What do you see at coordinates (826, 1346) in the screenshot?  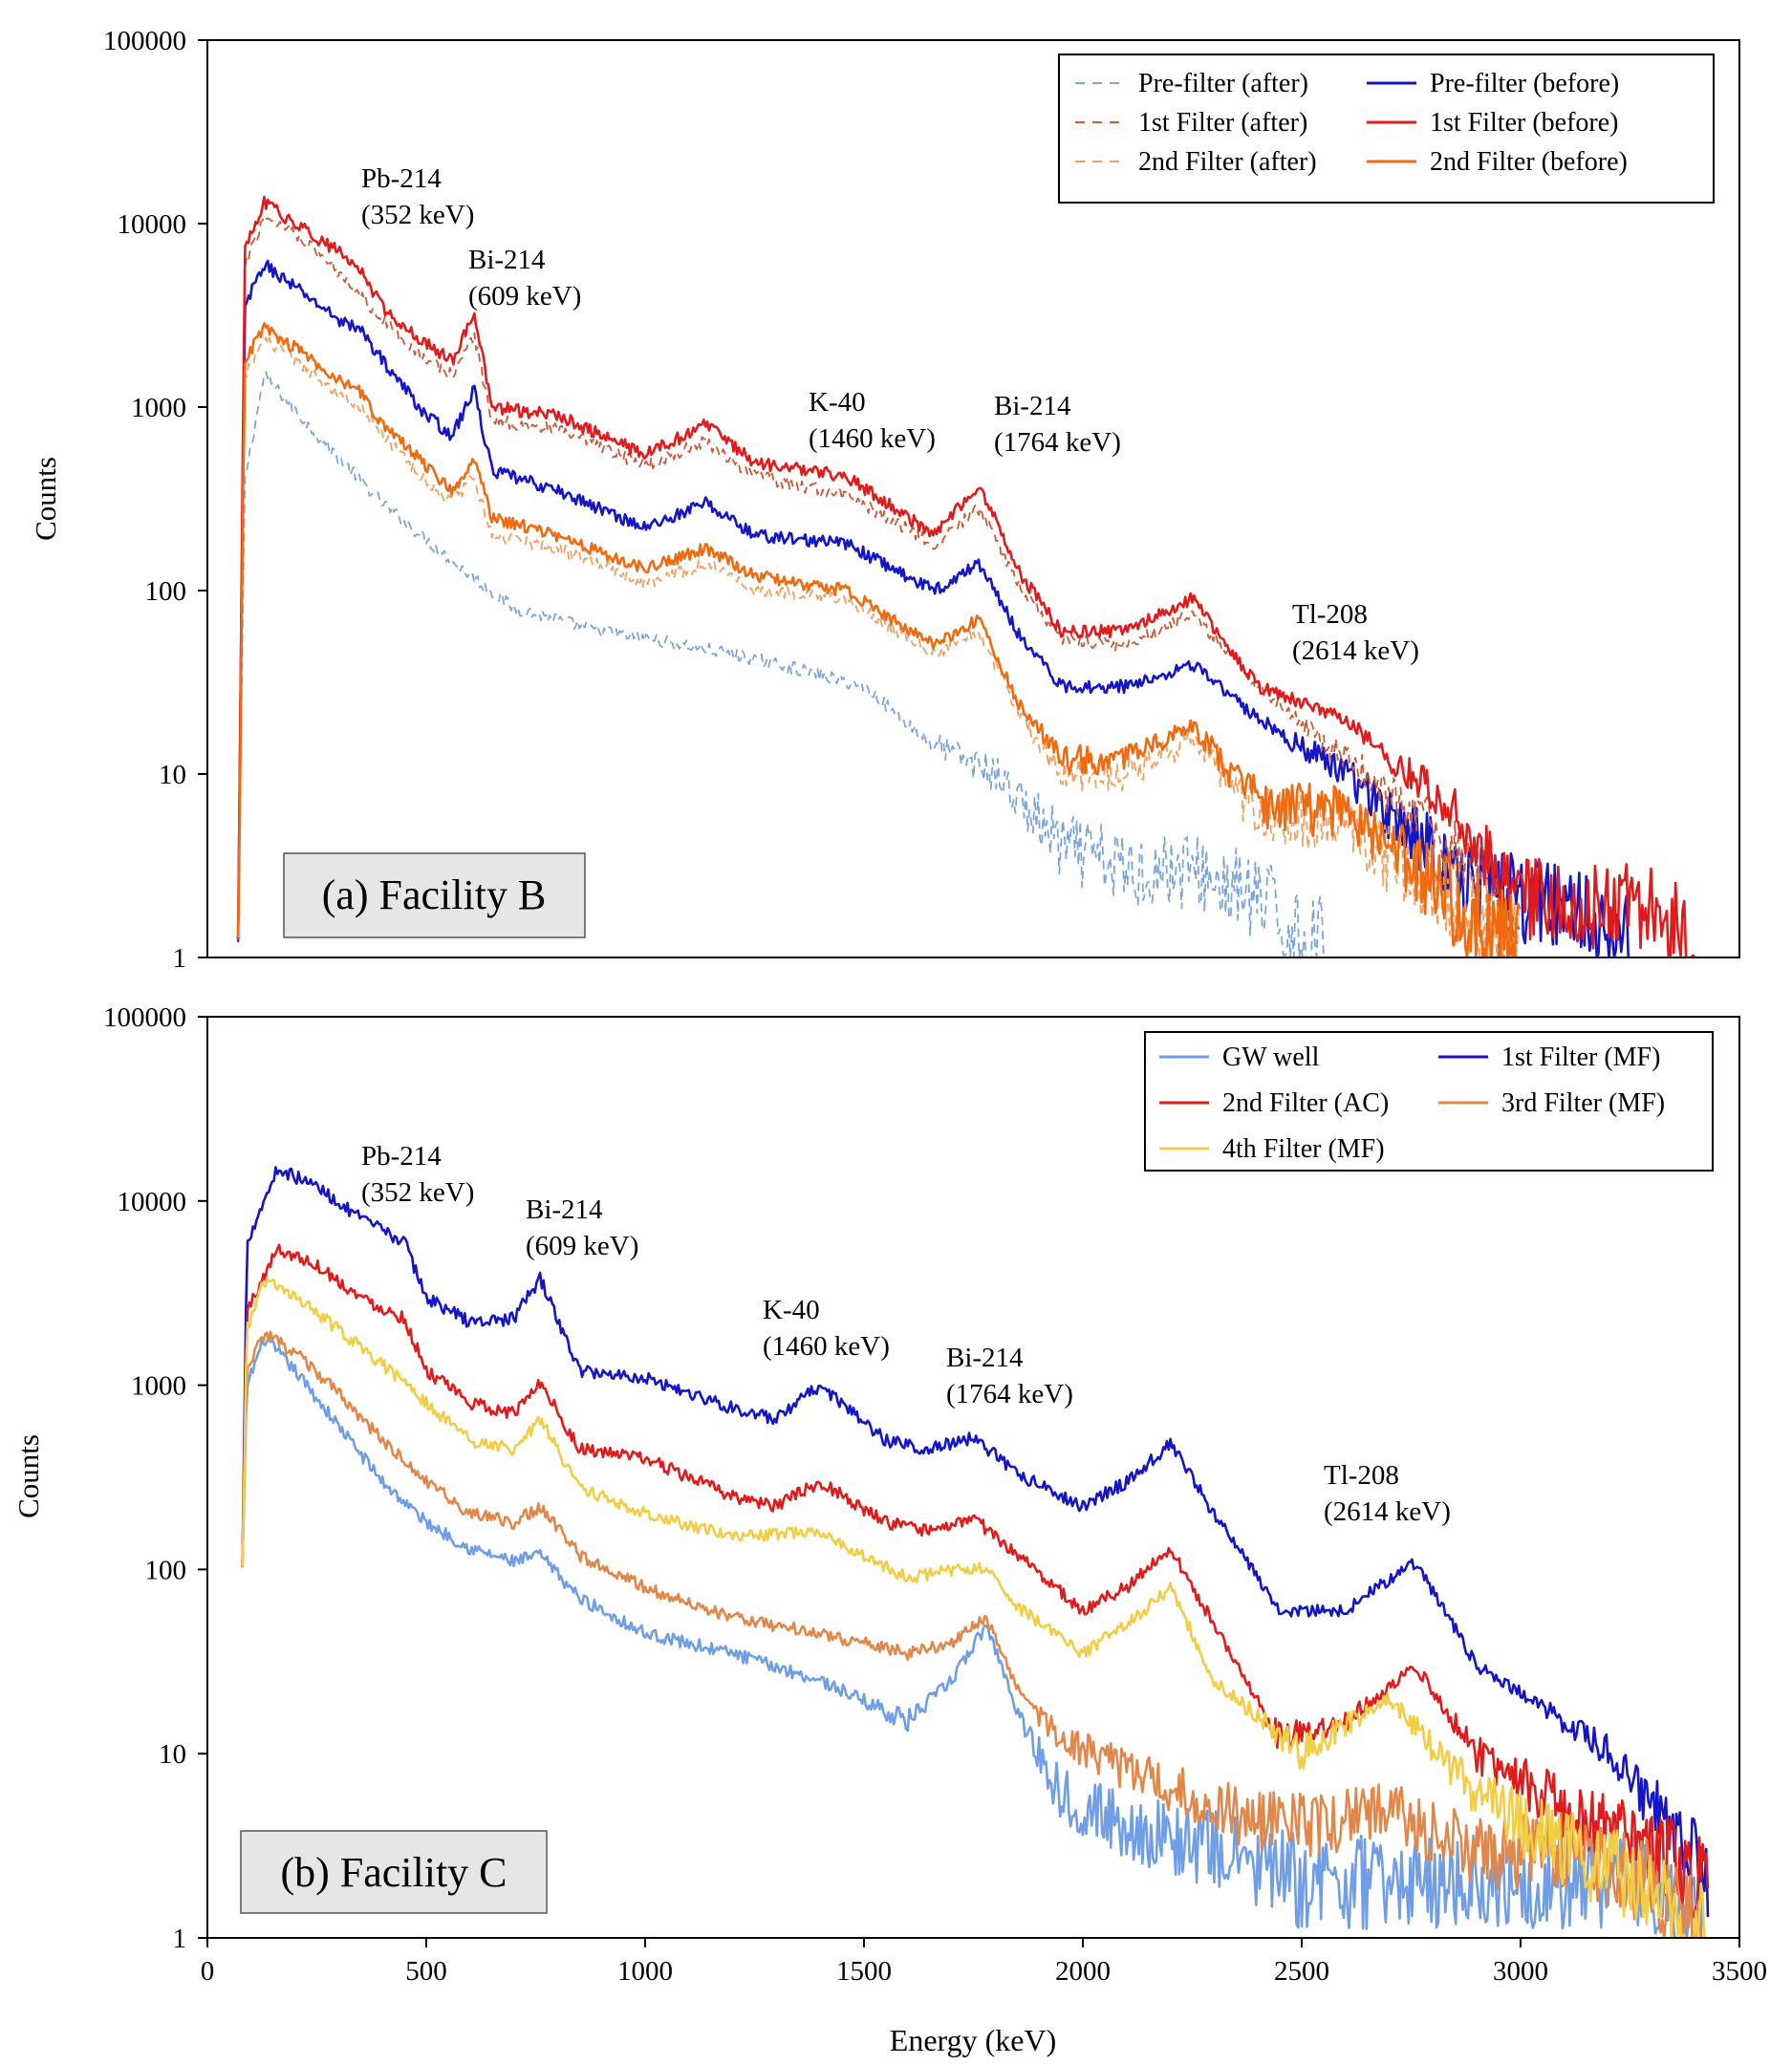 I see `panel-b-annotation-k-40-line: (1460 keV)` at bounding box center [826, 1346].